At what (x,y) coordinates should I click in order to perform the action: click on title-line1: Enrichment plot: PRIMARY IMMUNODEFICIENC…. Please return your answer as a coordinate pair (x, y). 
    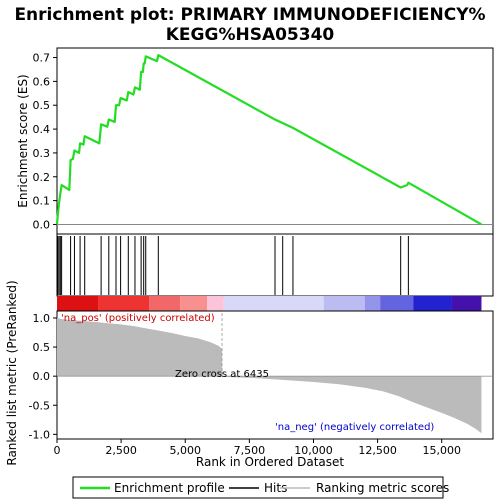
    Looking at the image, I should click on (249, 15).